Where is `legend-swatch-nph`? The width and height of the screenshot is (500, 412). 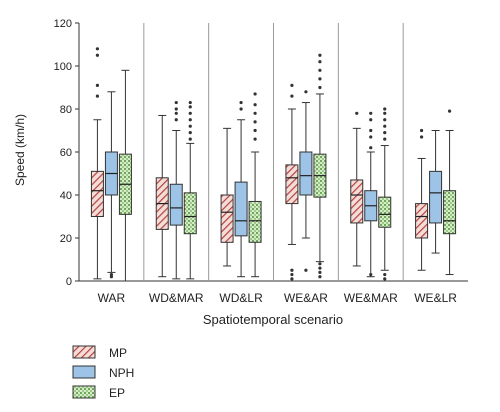 legend-swatch-nph is located at coordinates (84, 372).